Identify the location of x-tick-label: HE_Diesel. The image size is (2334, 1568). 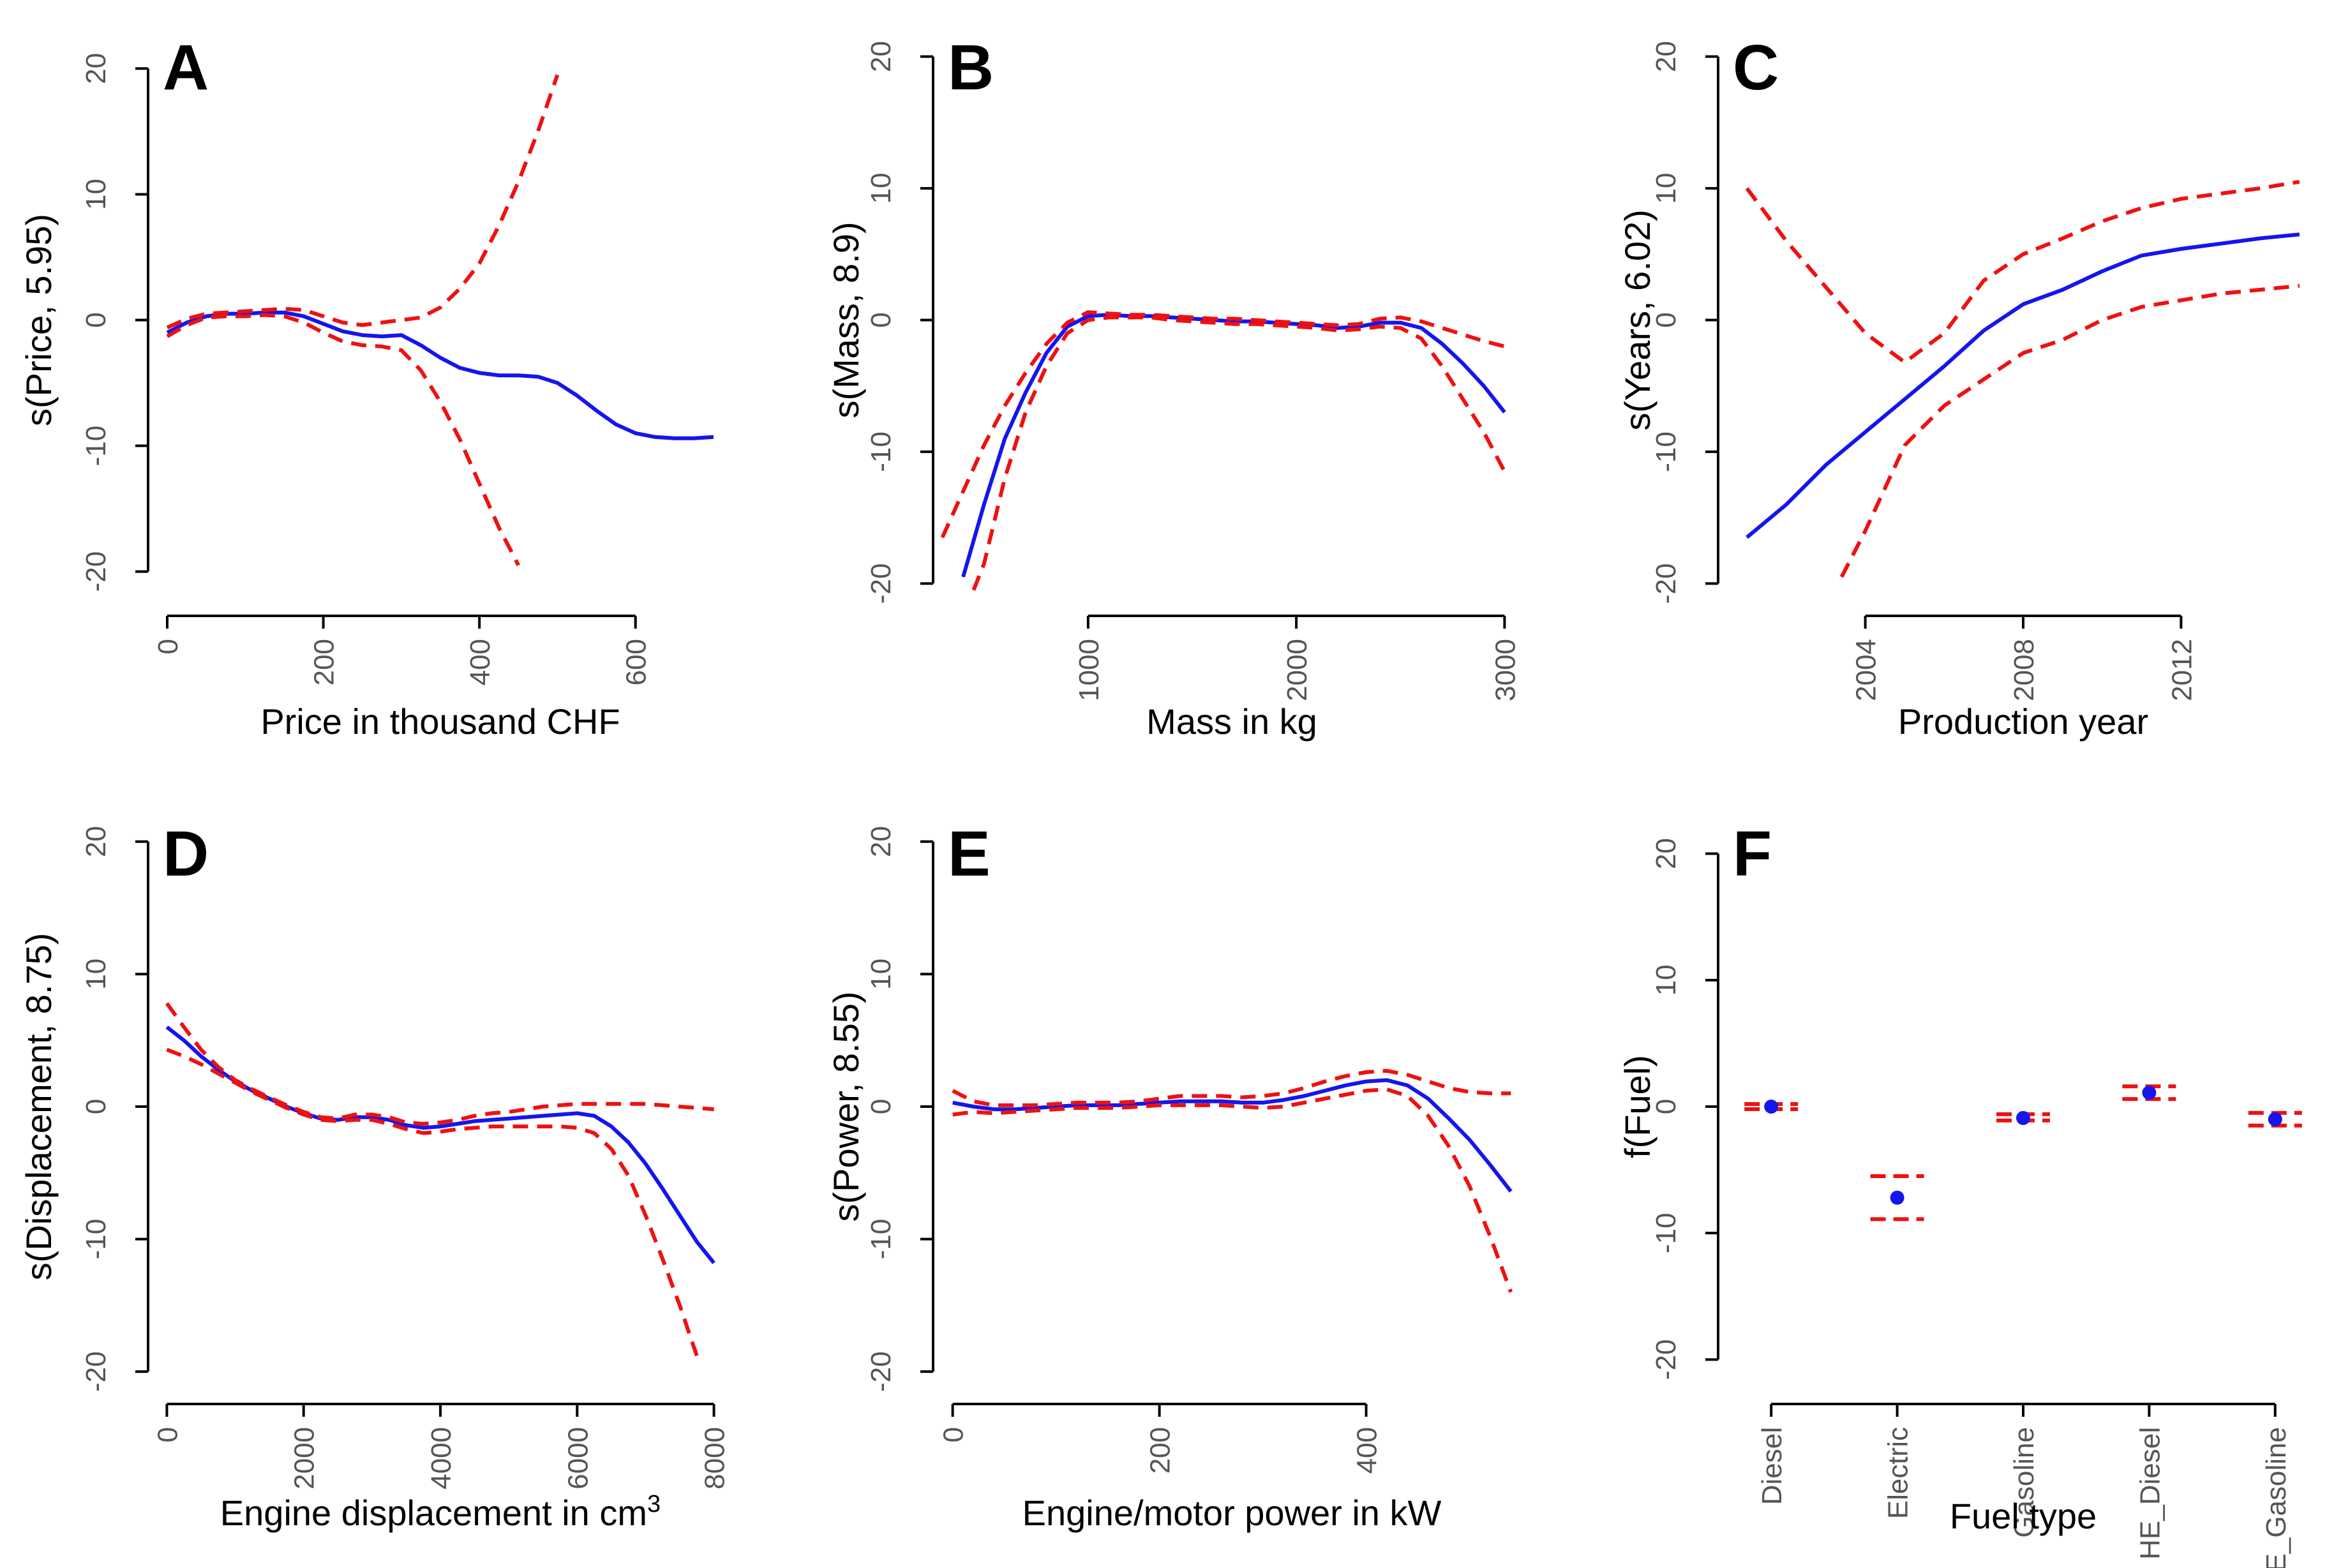
(2150, 1493).